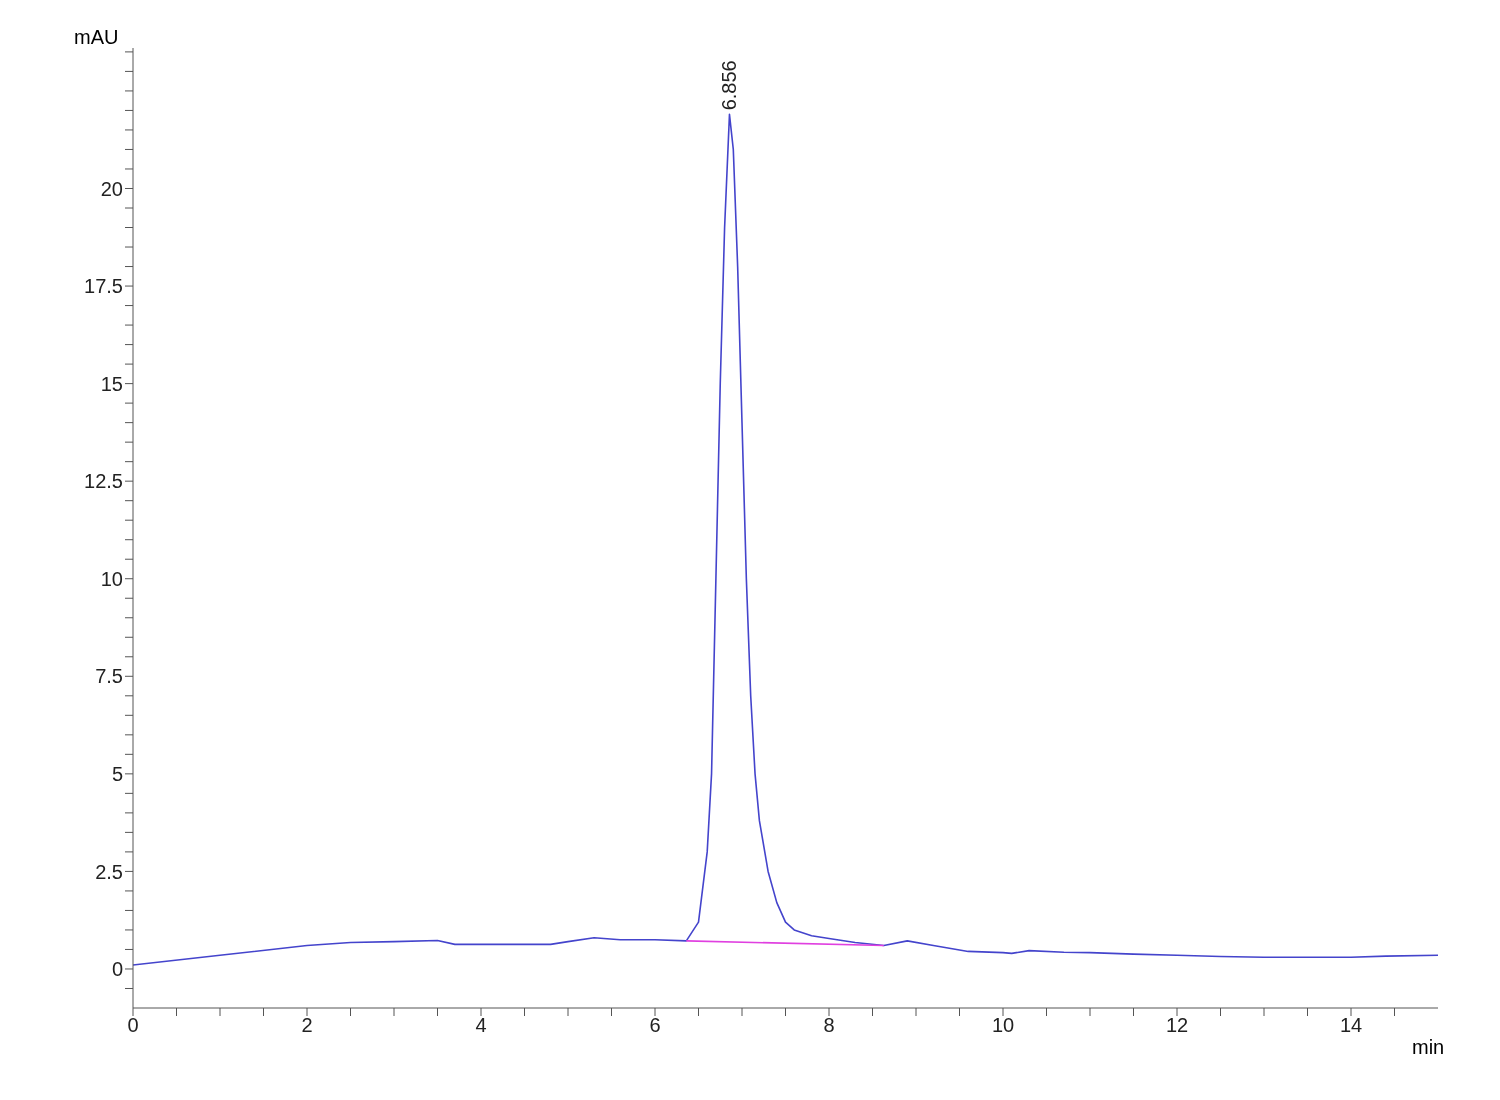 This screenshot has width=1500, height=1100. What do you see at coordinates (103, 286) in the screenshot?
I see `y-tick-label: 17.5` at bounding box center [103, 286].